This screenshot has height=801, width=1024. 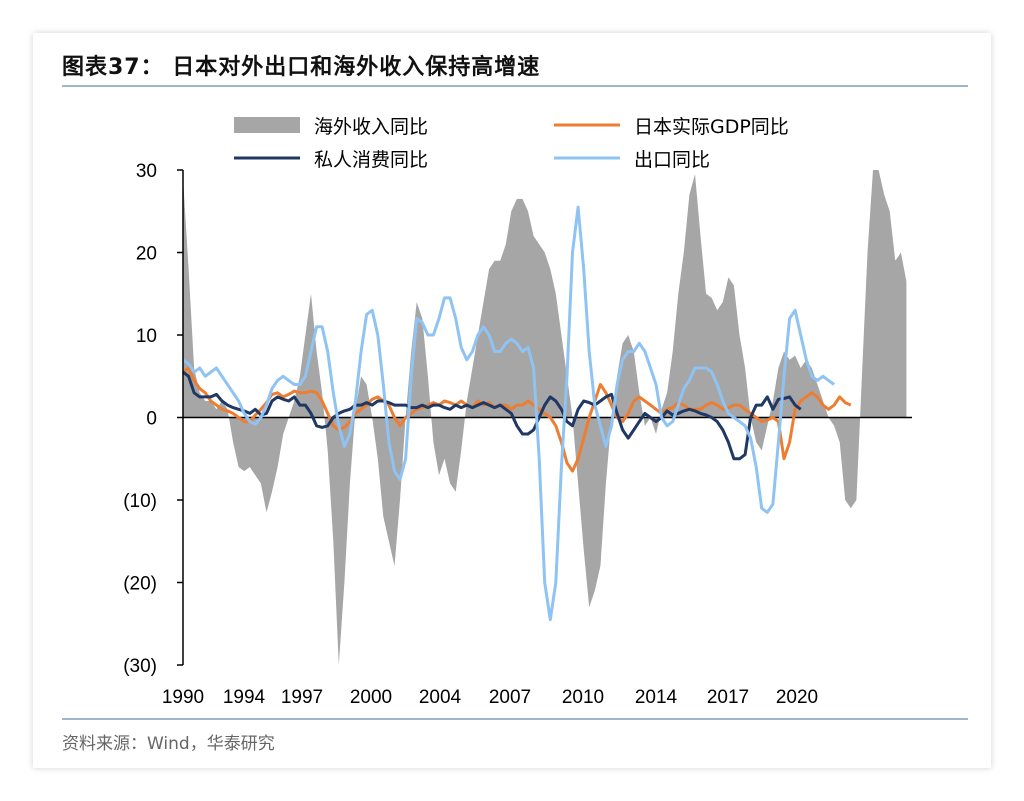 What do you see at coordinates (371, 127) in the screenshot?
I see `legend-label-overseas-income: 海外收入同比` at bounding box center [371, 127].